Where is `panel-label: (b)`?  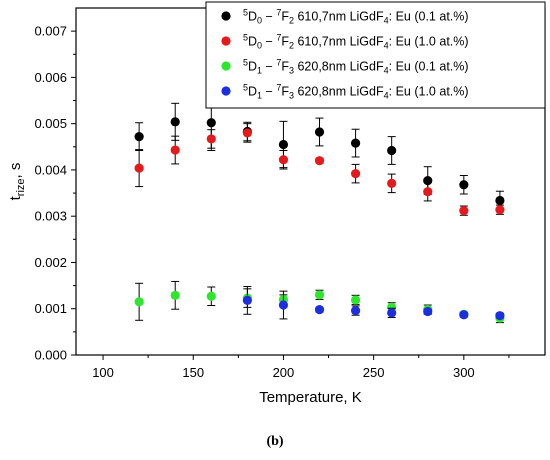
panel-label: (b) is located at coordinates (275, 441).